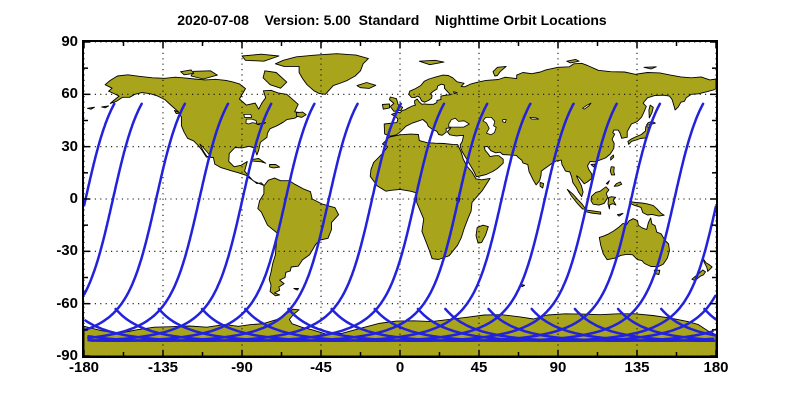 The width and height of the screenshot is (800, 400). Describe the element at coordinates (593, 165) in the screenshot. I see `land-hainan` at that location.